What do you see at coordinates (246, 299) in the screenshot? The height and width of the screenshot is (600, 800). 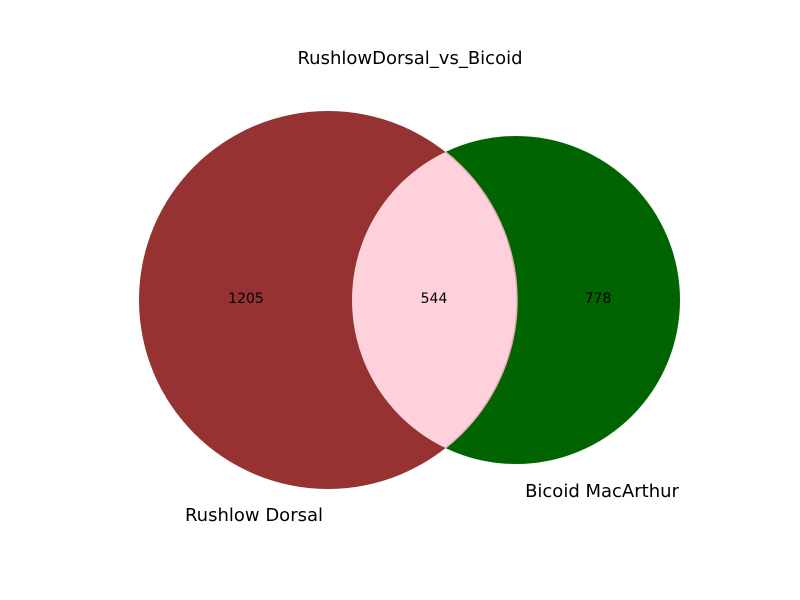 I see `rushlow-dorsal-only-count: 1205` at bounding box center [246, 299].